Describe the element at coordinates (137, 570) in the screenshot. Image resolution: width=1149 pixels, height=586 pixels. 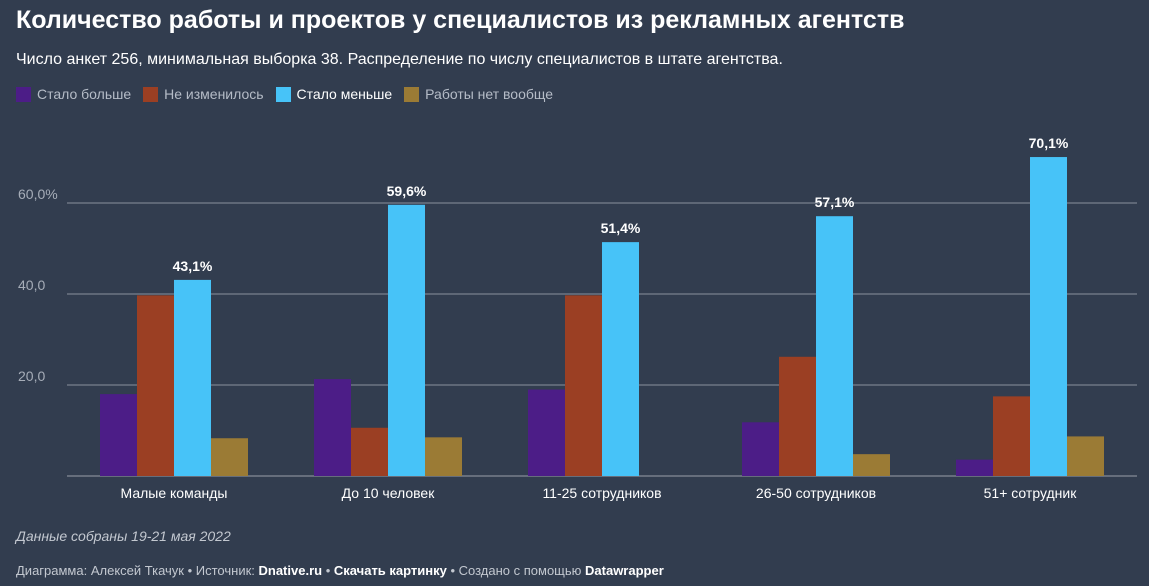
I see `footer-prefix: Диаграмма: Алексей Ткачук • Источник:` at that location.